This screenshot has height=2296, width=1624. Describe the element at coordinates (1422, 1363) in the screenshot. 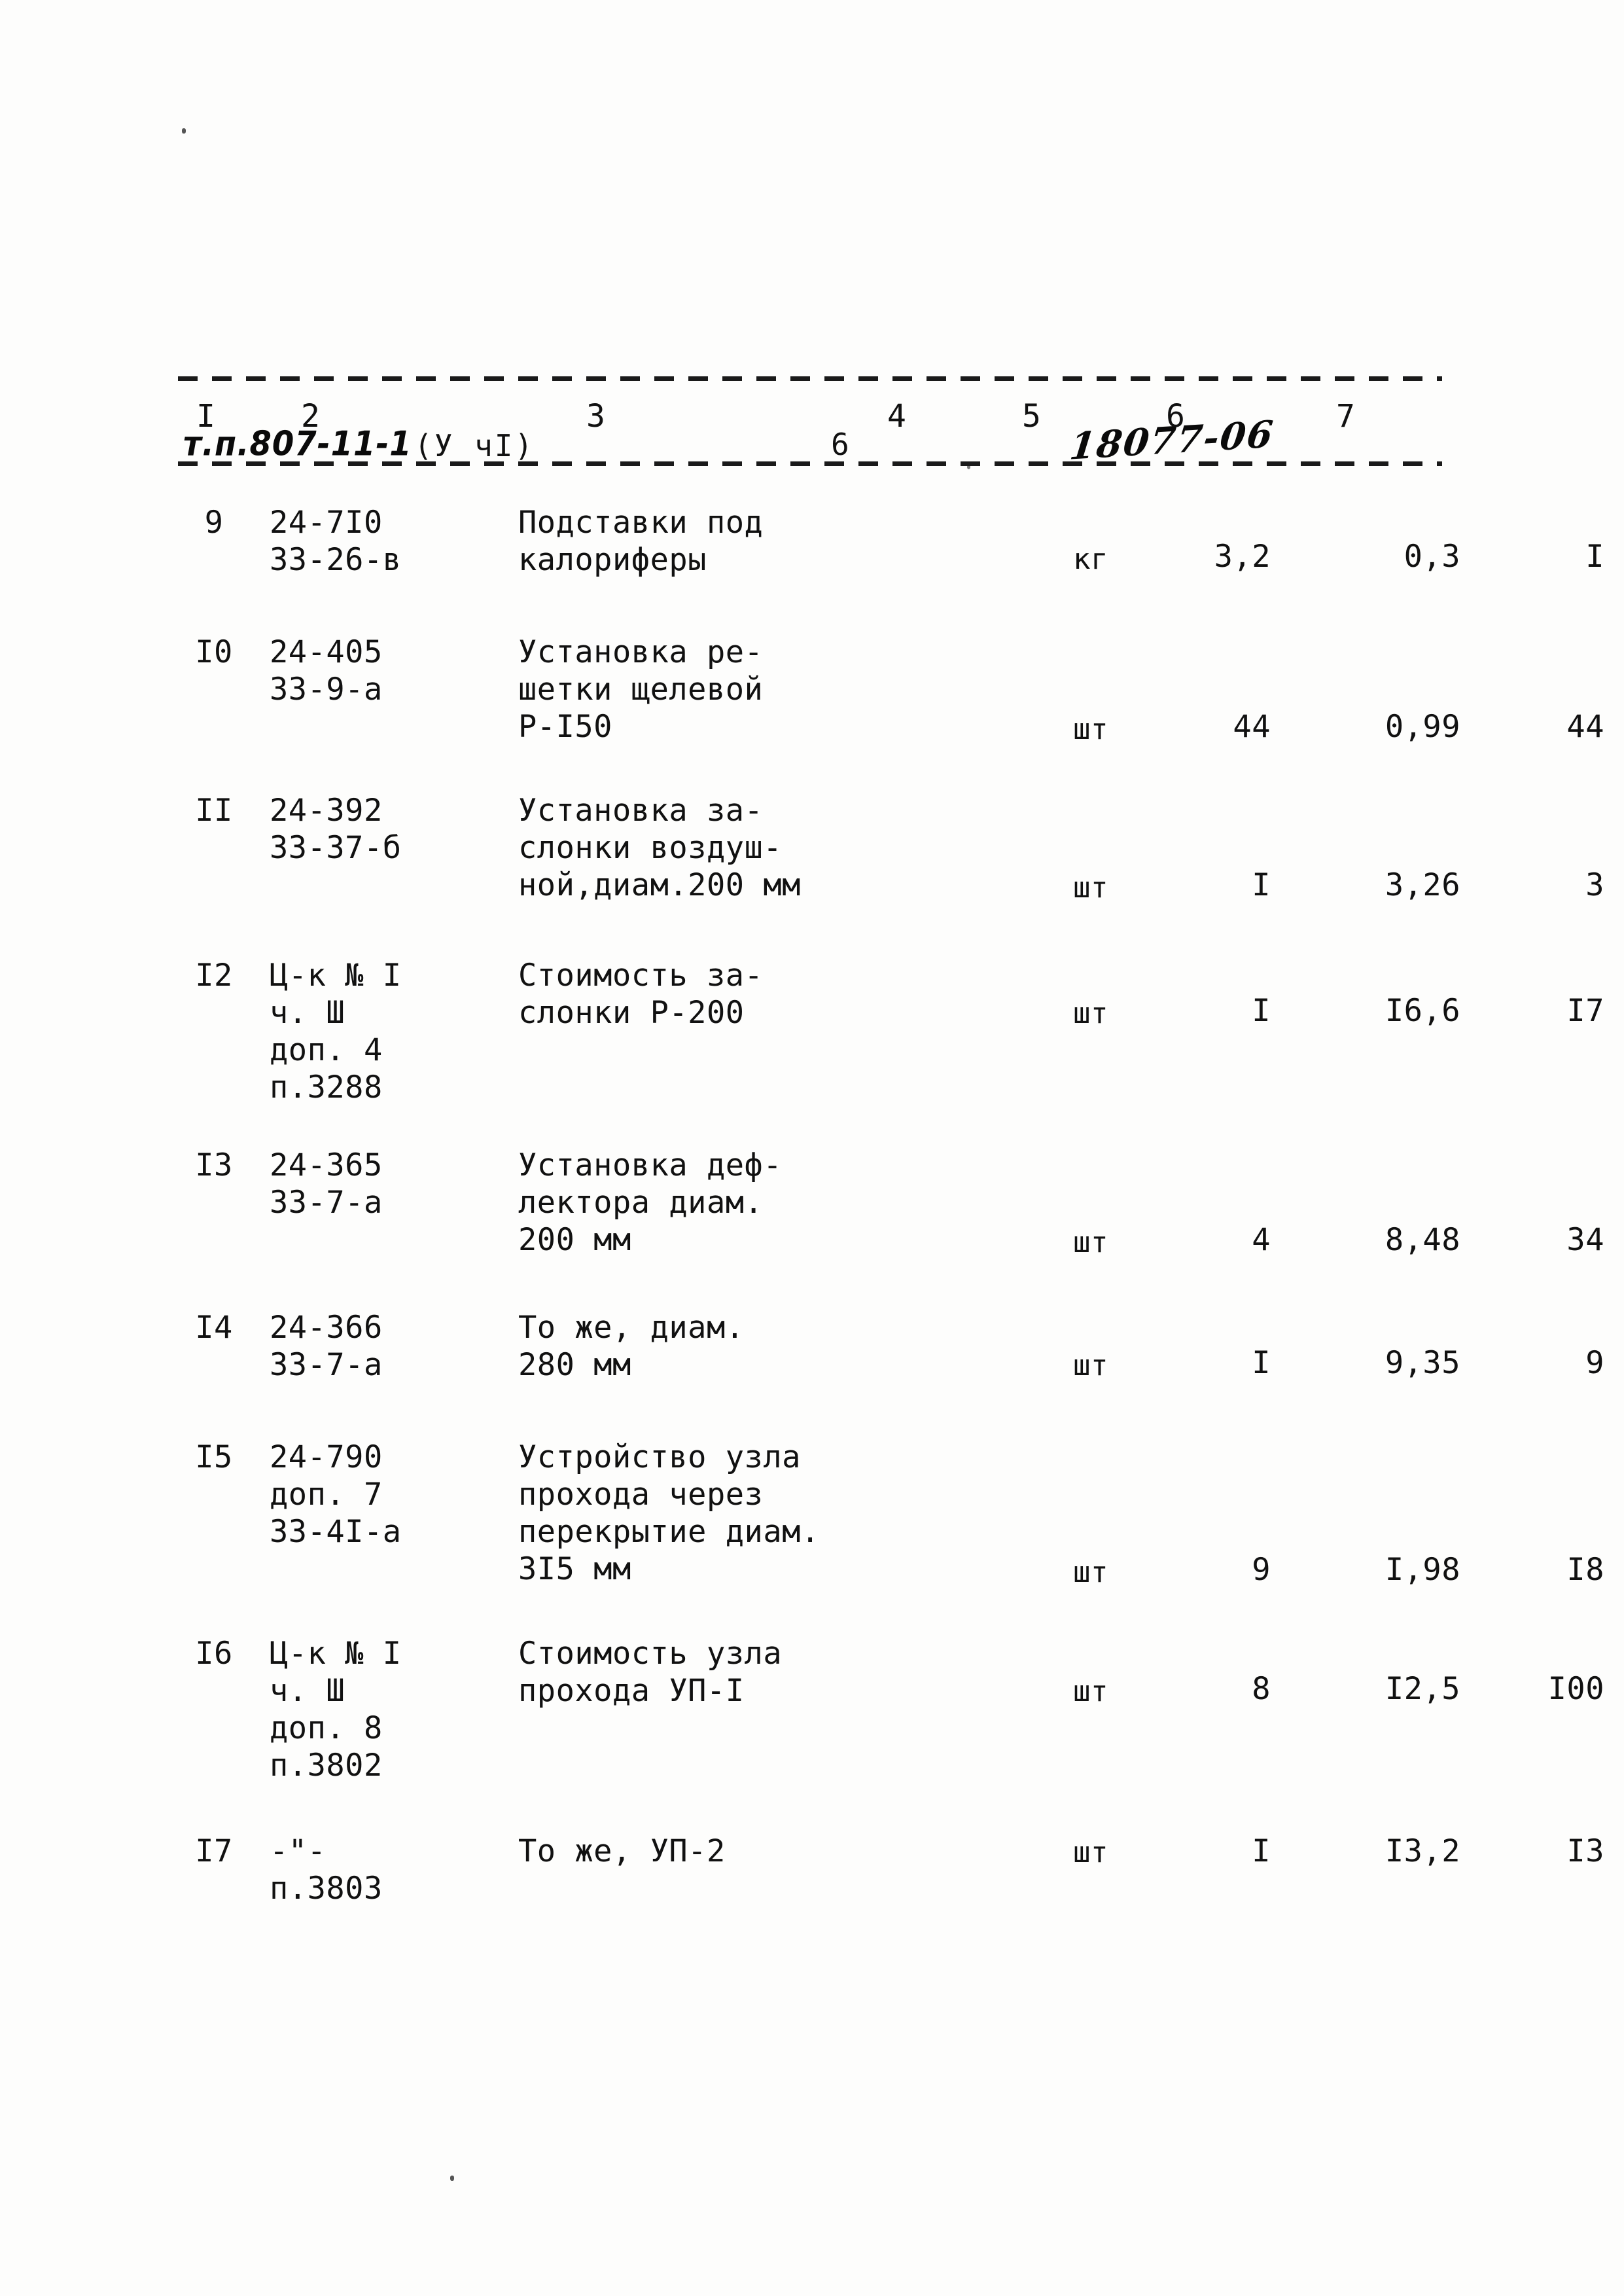

I see `row-unit-price: 9,35` at that location.